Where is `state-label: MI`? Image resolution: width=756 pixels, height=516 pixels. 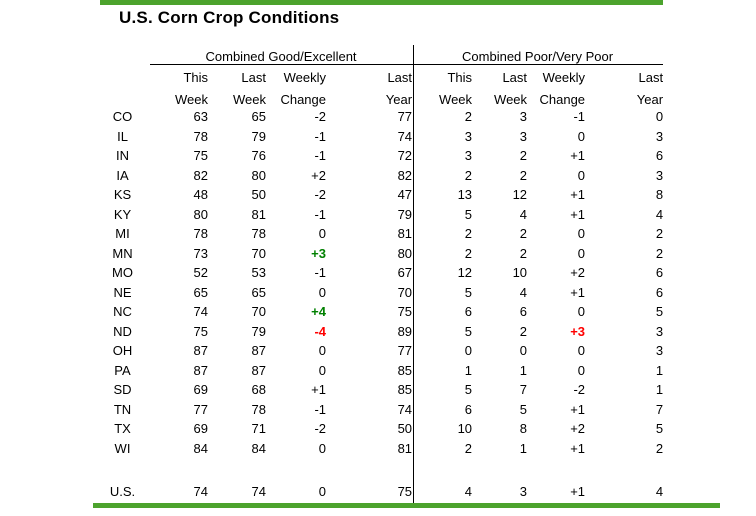
state-label: MI is located at coordinates (122, 234).